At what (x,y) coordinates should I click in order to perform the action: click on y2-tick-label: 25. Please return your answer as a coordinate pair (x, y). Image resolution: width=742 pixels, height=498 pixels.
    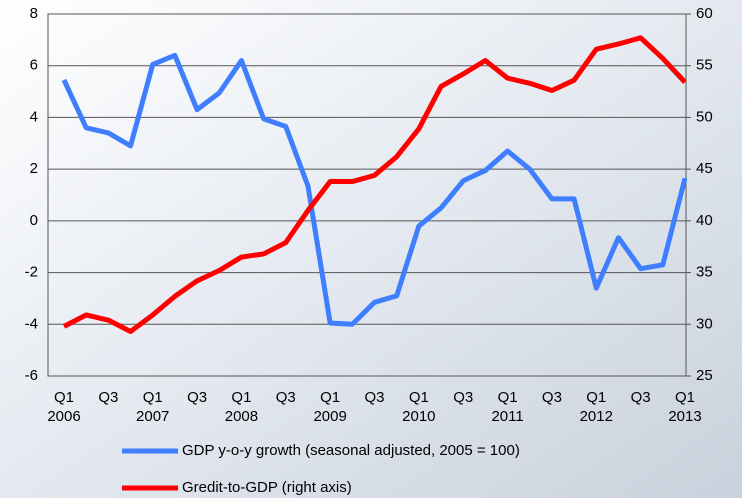
    Looking at the image, I should click on (704, 375).